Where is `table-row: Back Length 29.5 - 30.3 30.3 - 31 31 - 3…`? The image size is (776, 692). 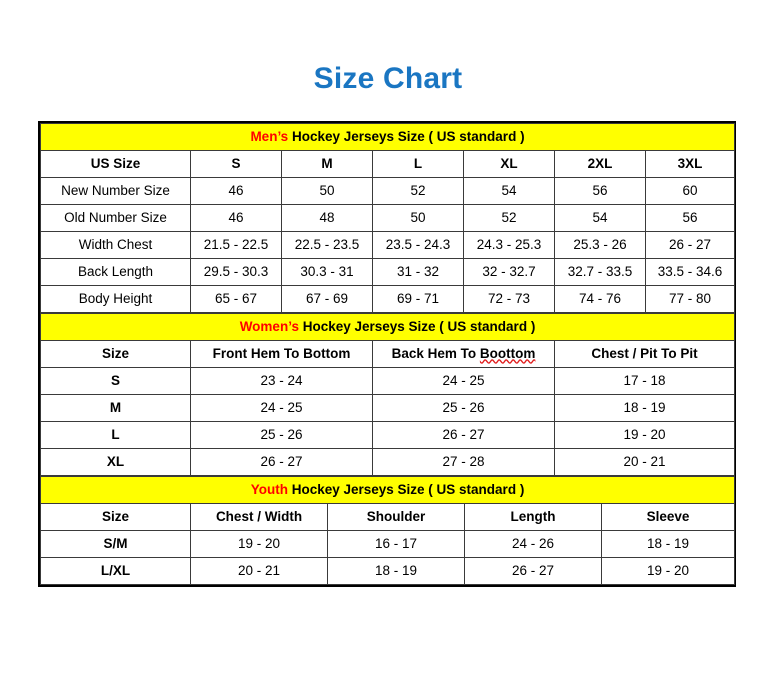 table-row: Back Length 29.5 - 30.3 30.3 - 31 31 - 3… is located at coordinates (387, 272).